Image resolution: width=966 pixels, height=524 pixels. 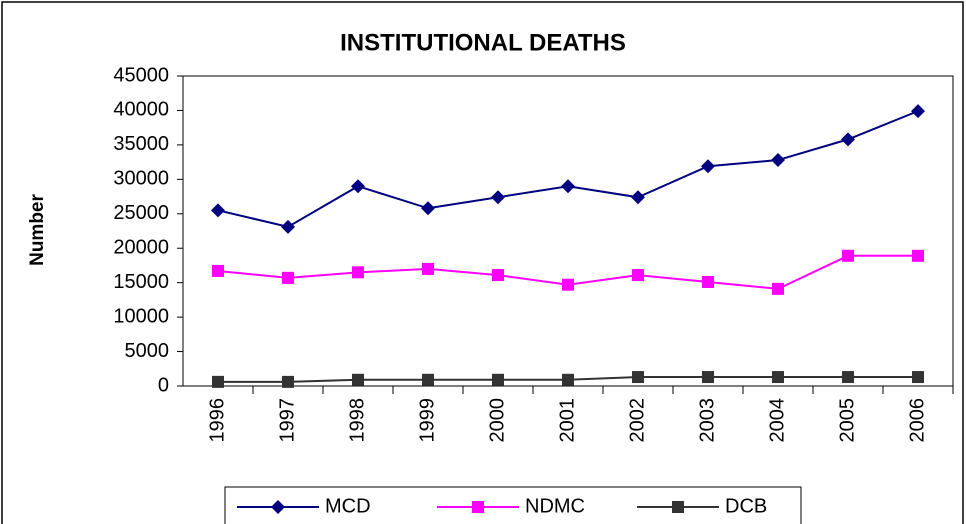 What do you see at coordinates (141, 213) in the screenshot?
I see `y-tick-label: 25000` at bounding box center [141, 213].